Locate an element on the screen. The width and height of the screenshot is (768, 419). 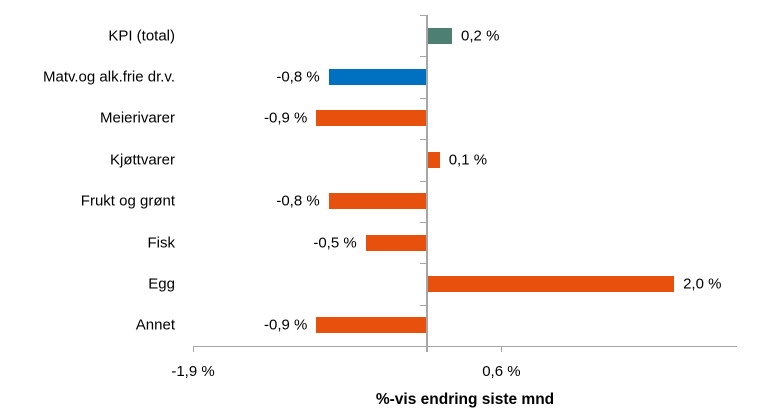
category-axis-line is located at coordinates (427, 183).